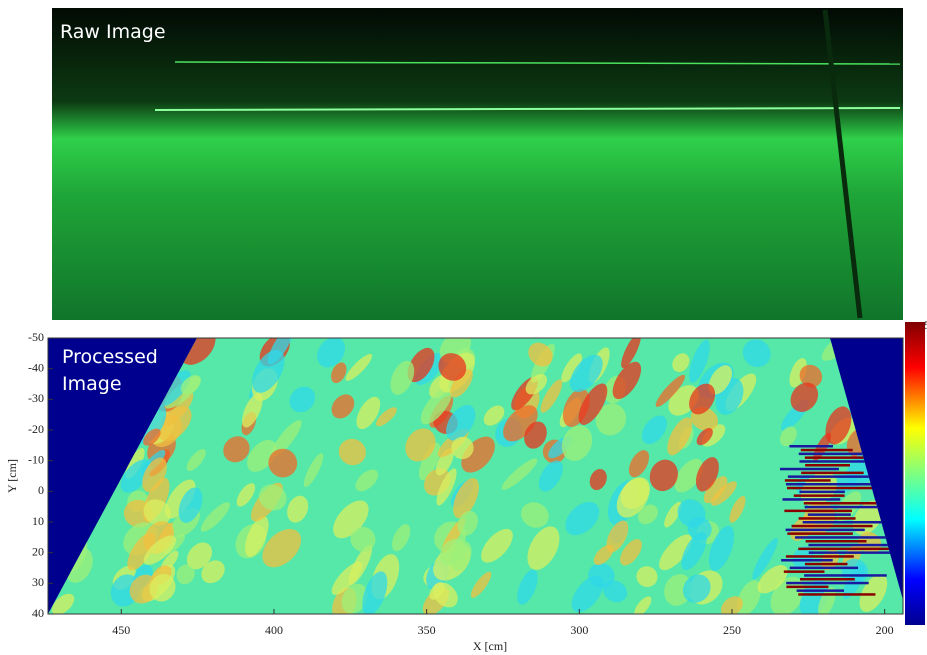 Image resolution: width=927 pixels, height=655 pixels. Describe the element at coordinates (427, 630) in the screenshot. I see `x-tick-label: 350` at that location.